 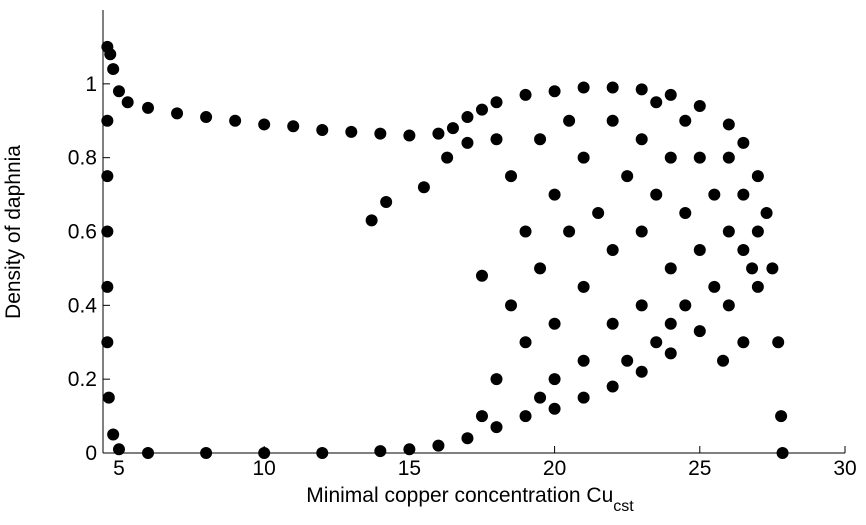 I want to click on x-axis-label: Minimal copper concentration Cucst, so click(x=470, y=499).